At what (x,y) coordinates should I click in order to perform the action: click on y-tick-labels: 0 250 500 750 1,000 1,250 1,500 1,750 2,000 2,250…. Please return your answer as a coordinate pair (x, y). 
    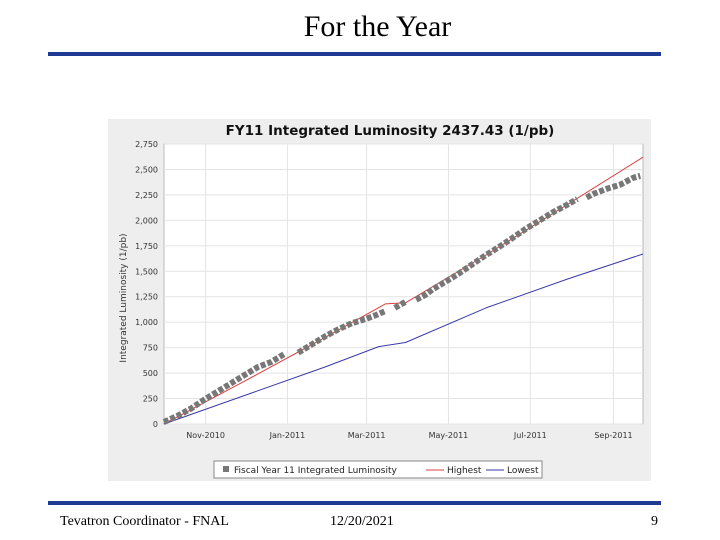
    Looking at the image, I should click on (146, 284).